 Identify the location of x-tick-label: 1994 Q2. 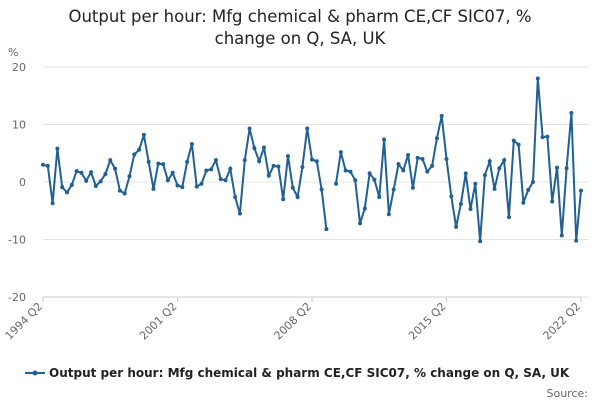
(24, 321).